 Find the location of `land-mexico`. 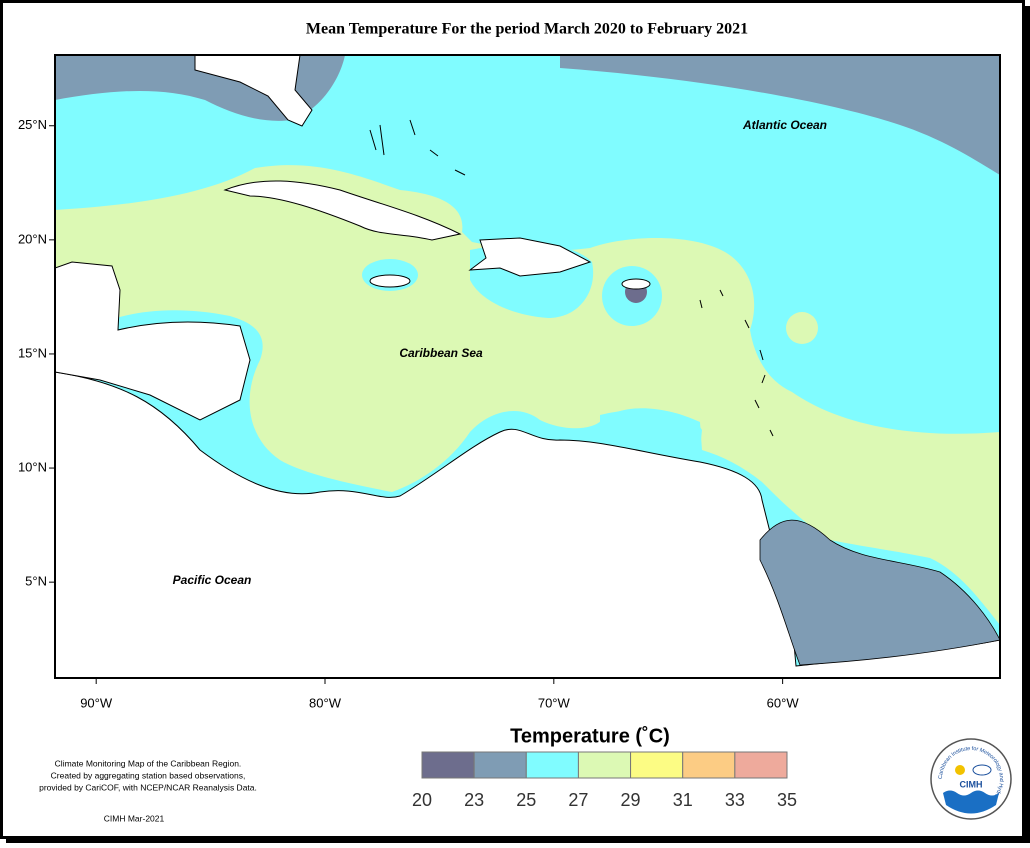

land-mexico is located at coordinates (153, 341).